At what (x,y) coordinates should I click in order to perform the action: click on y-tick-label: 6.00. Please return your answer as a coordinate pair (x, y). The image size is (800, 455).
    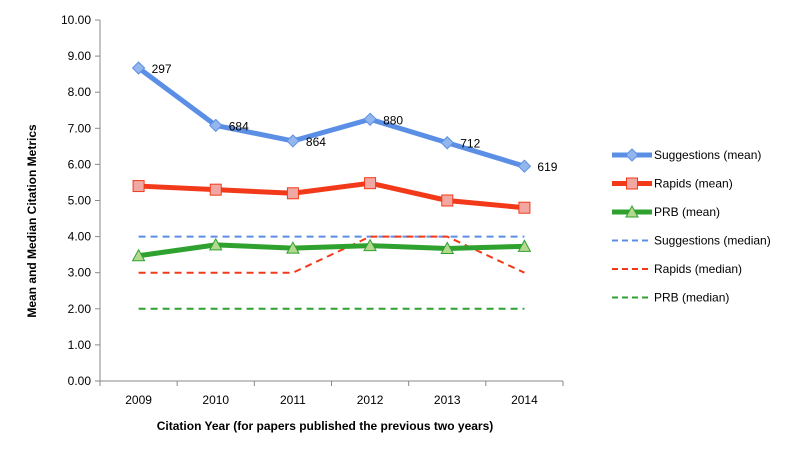
    Looking at the image, I should click on (80, 164).